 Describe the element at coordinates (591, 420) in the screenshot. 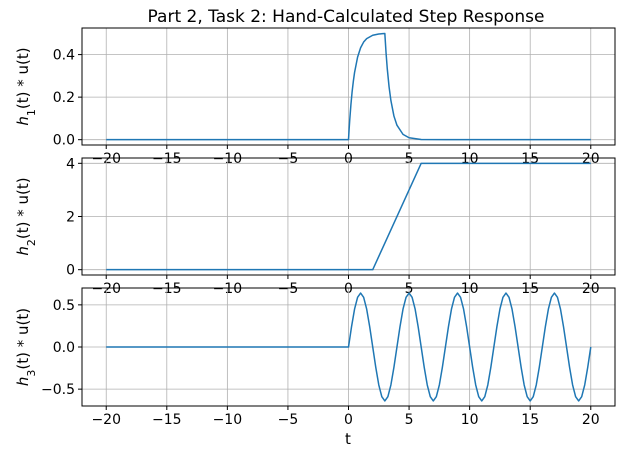

I see `x-tick-label: 20` at that location.